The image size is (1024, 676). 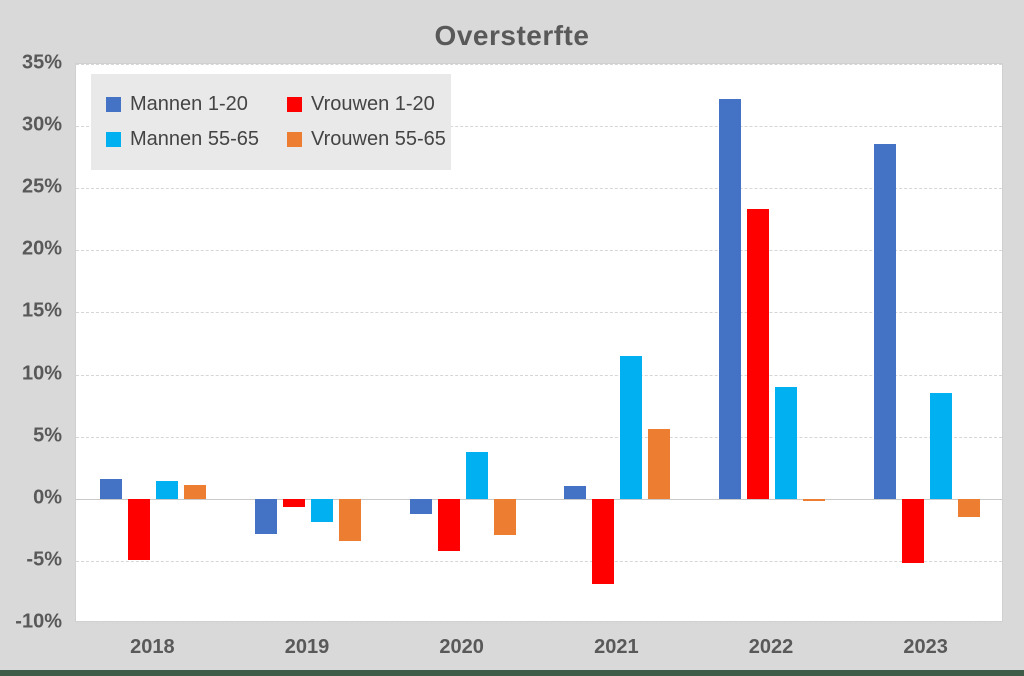 I want to click on x-tick-label: 2020, so click(x=461, y=647).